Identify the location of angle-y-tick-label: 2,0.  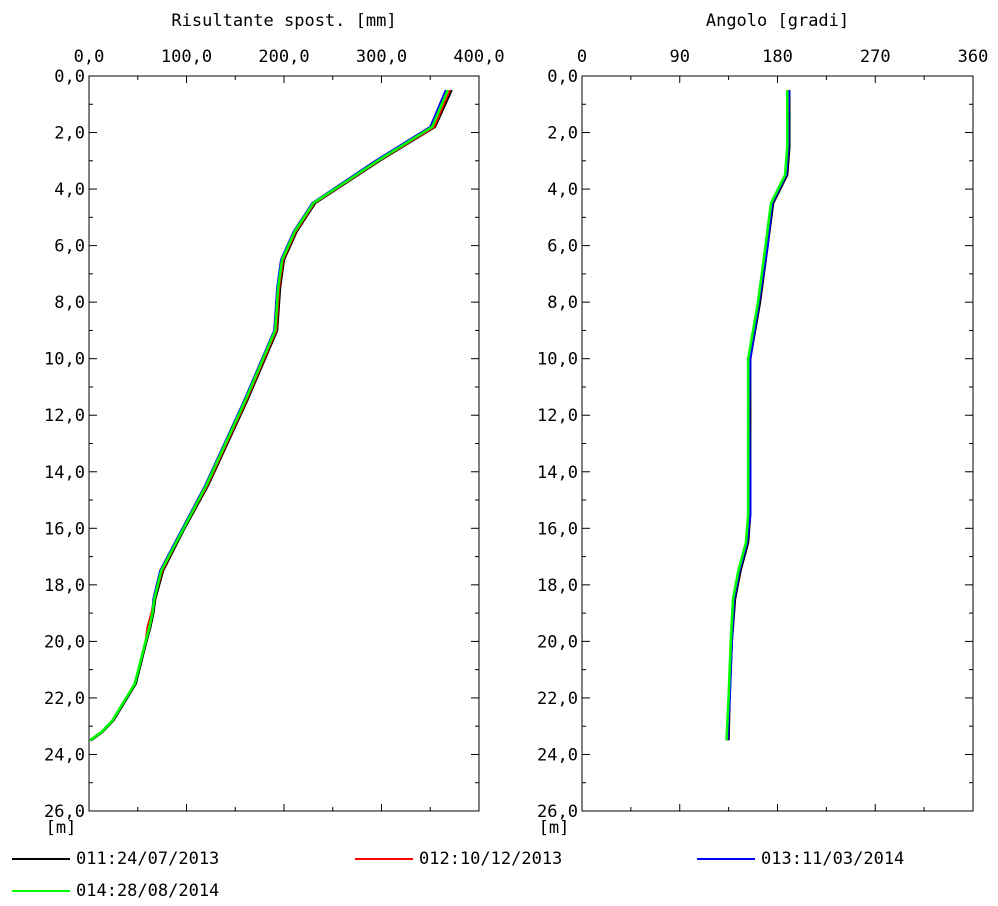
(562, 134).